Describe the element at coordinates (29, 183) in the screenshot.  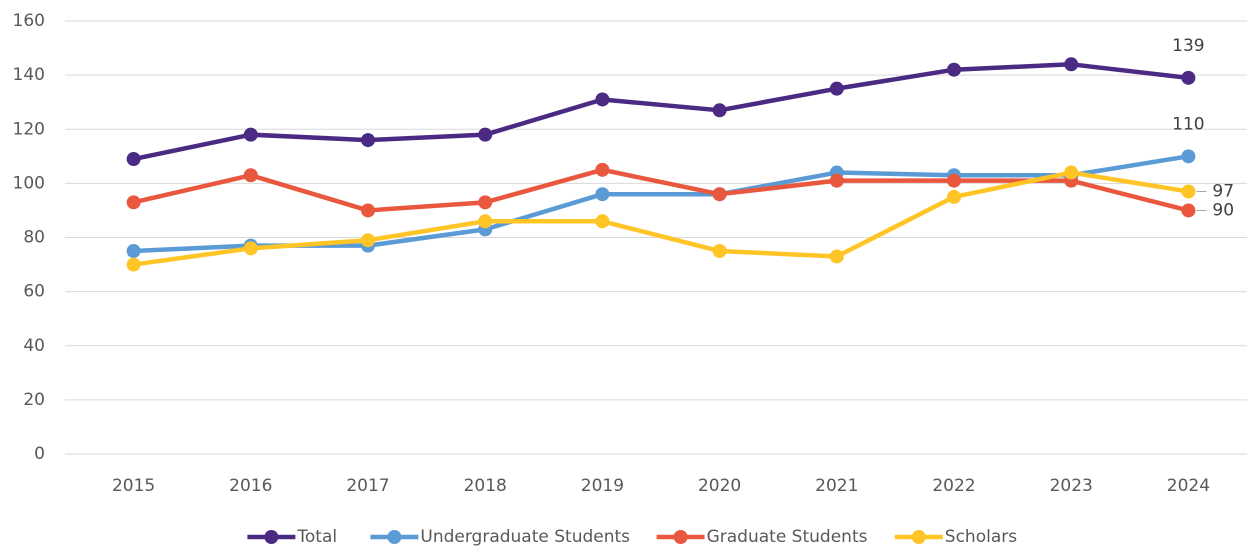
I see `y-tick-label: 100` at that location.